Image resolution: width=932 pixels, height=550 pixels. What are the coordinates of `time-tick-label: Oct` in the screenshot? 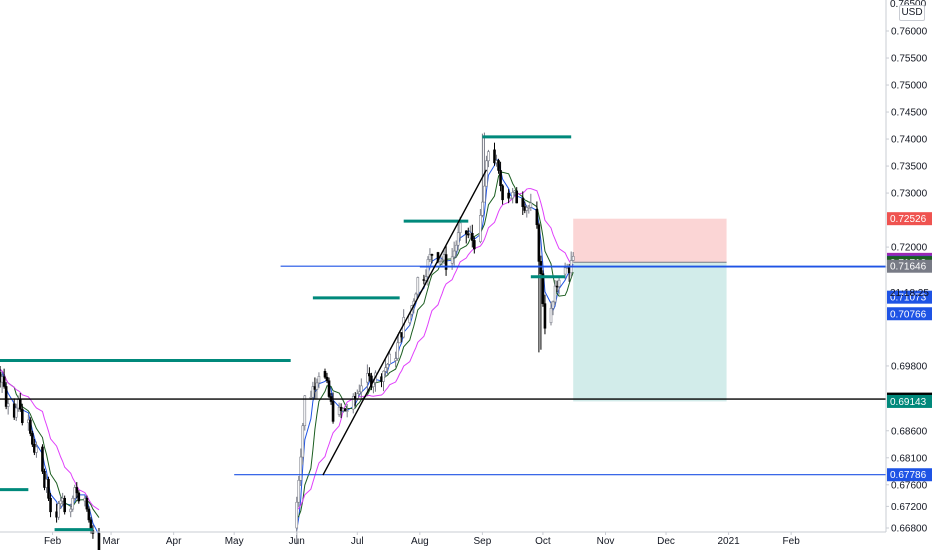 It's located at (543, 541).